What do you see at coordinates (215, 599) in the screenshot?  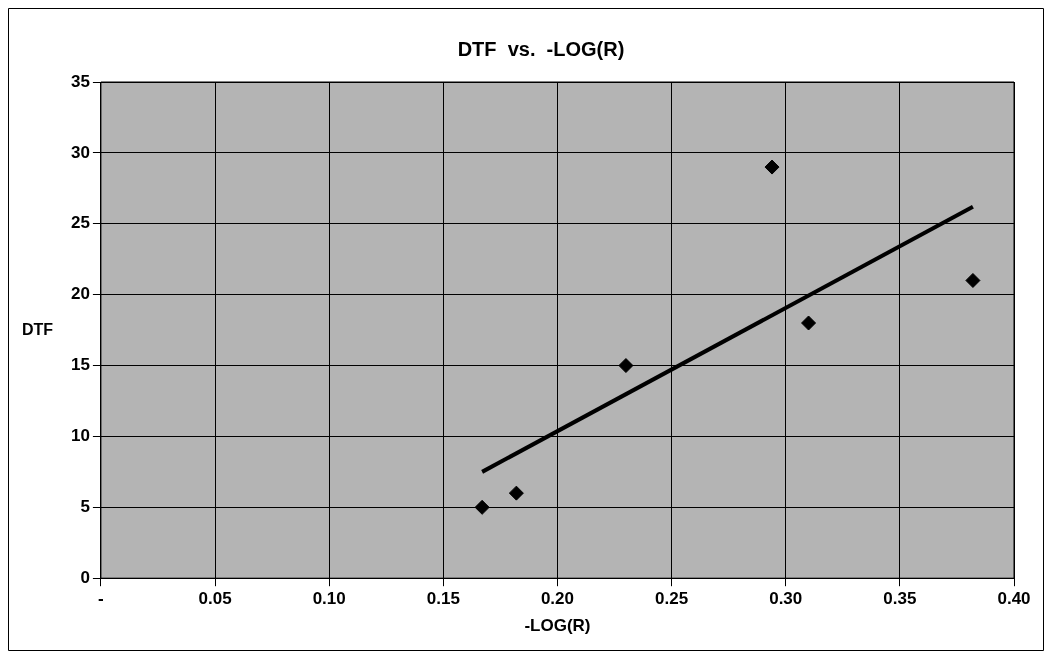 I see `x-tick-label: 0.05` at bounding box center [215, 599].